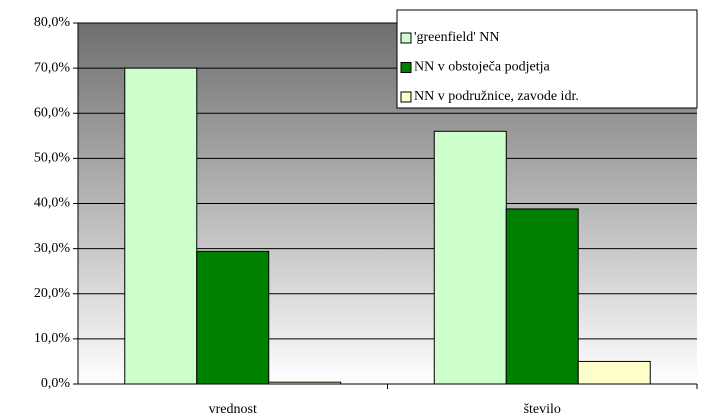 The height and width of the screenshot is (418, 707). I want to click on y-tick-label: 30,0%, so click(52, 248).